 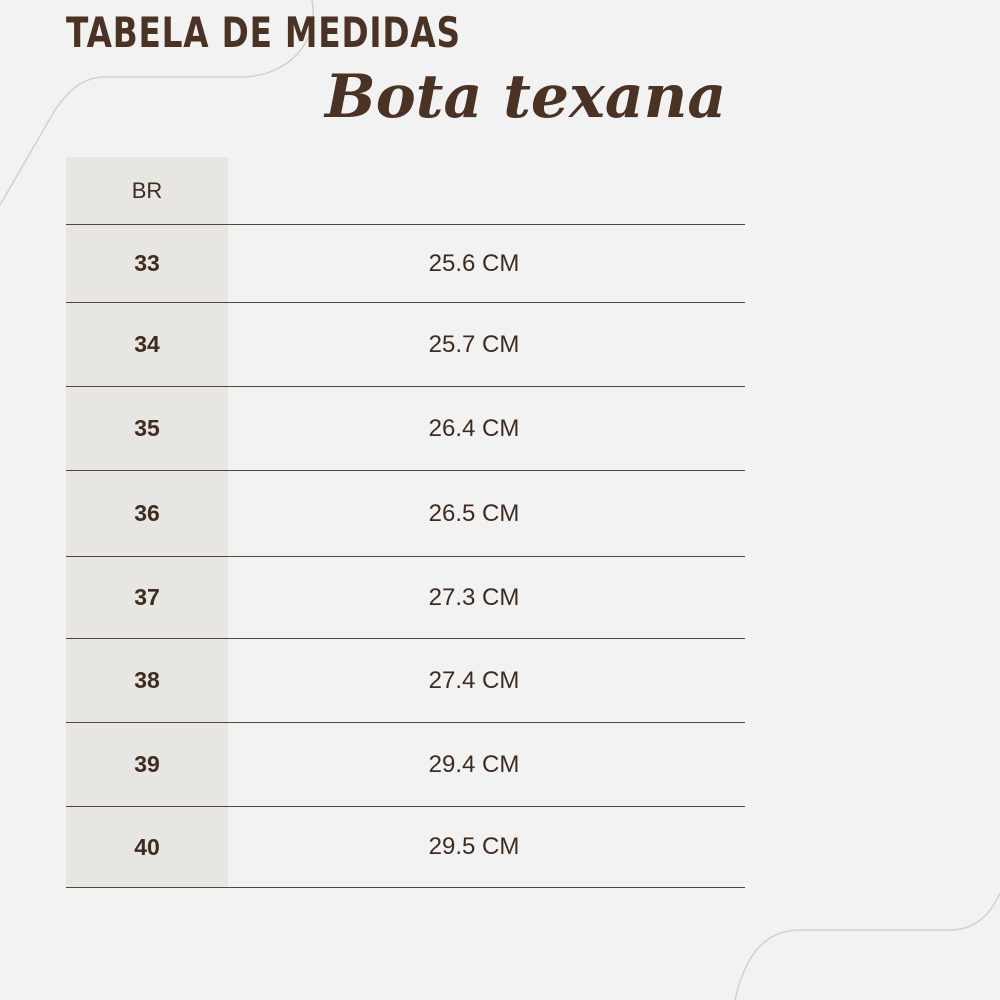 I want to click on size-cell: 40, so click(x=147, y=847).